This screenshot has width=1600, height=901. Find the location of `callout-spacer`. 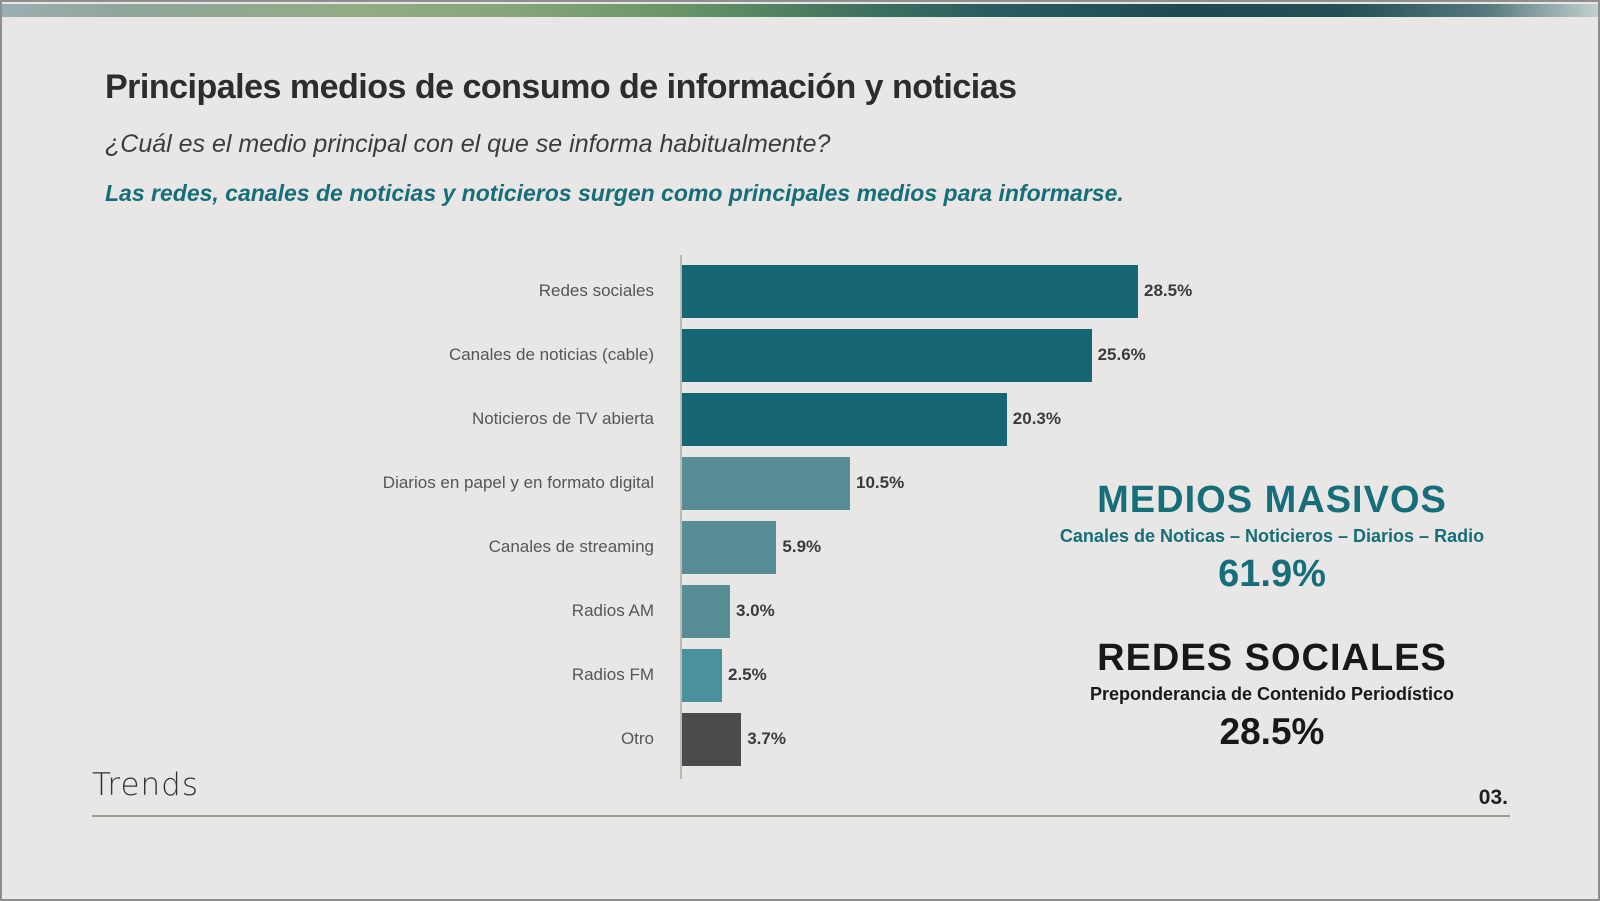

callout-spacer is located at coordinates (1272, 617).